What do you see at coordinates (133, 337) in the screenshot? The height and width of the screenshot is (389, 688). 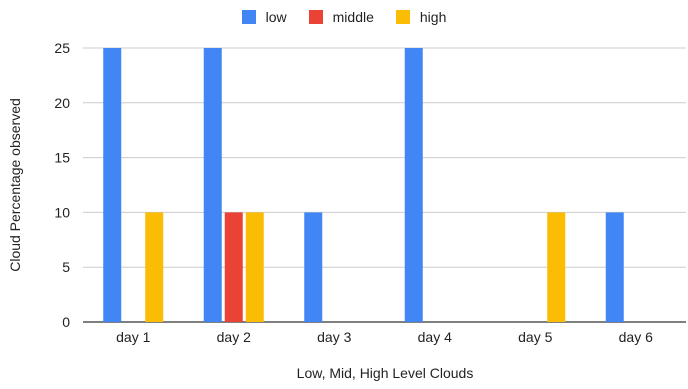 I see `x-tick-label: day 1` at bounding box center [133, 337].